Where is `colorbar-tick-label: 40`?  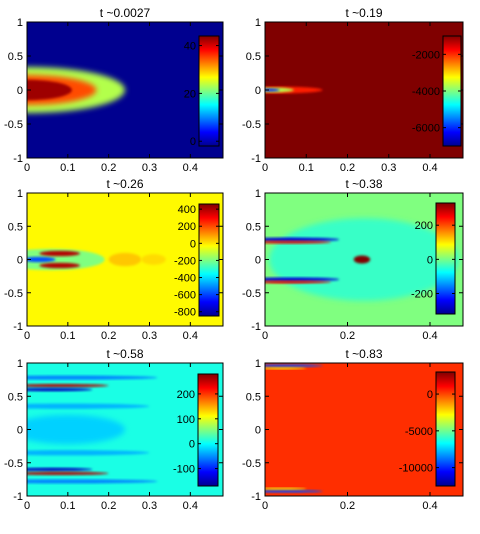
colorbar-tick-label: 40 is located at coordinates (190, 47).